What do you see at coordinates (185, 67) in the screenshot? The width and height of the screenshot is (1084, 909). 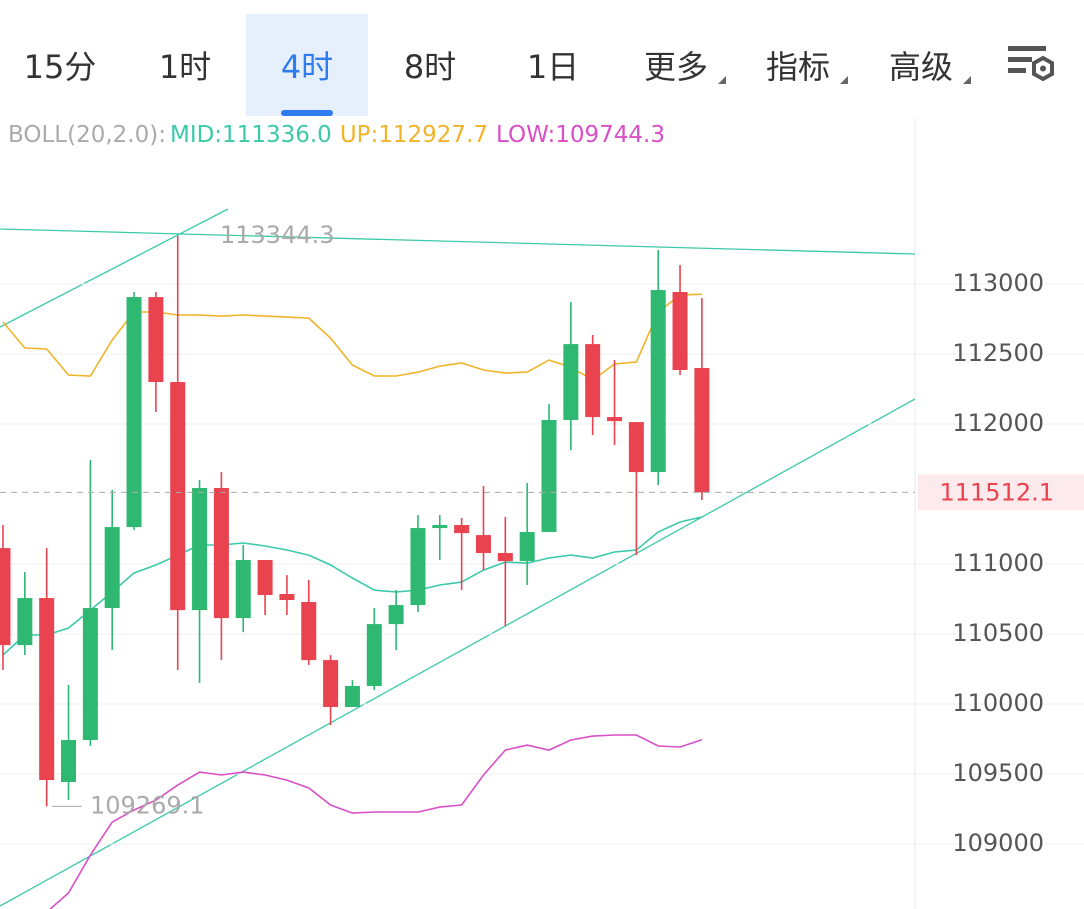 I see `timeframe-tab: 1时` at bounding box center [185, 67].